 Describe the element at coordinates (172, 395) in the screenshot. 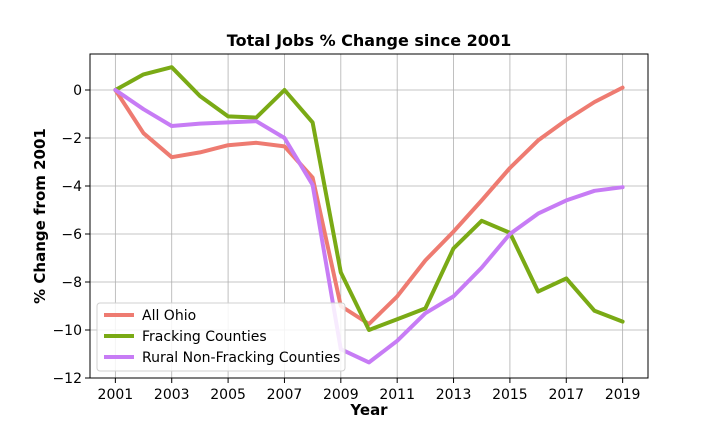

I see `x-tick-label: 2003` at that location.